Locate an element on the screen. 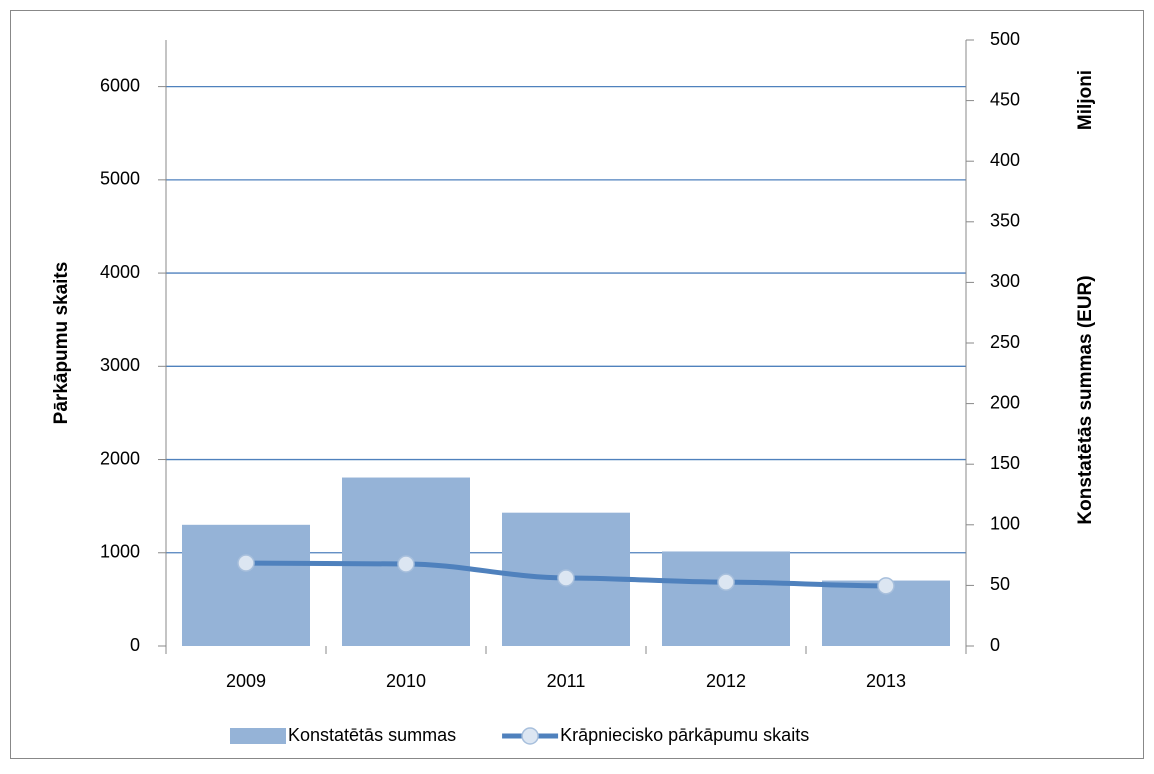 This screenshot has width=1154, height=774. y2-axis-unit: Miljoni is located at coordinates (1085, 100).